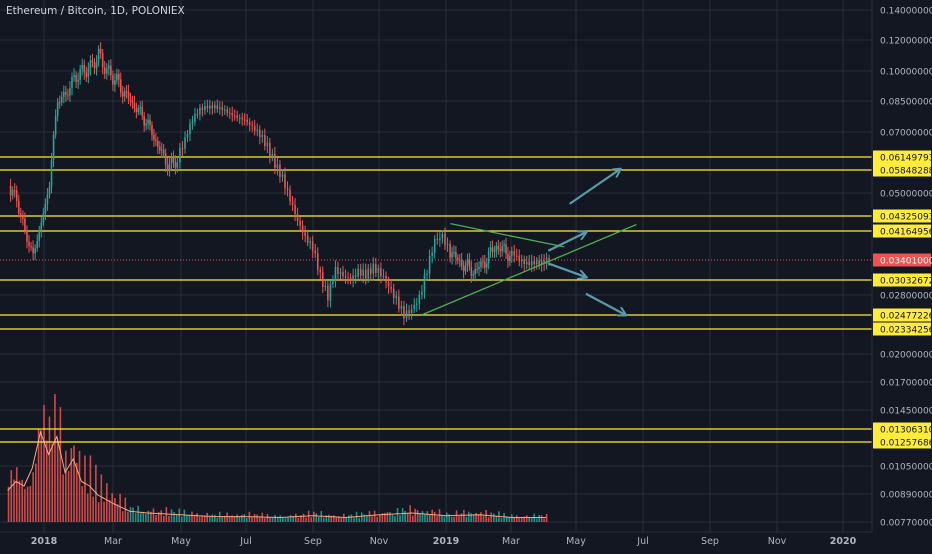  I want to click on time-axis, so click(466, 541).